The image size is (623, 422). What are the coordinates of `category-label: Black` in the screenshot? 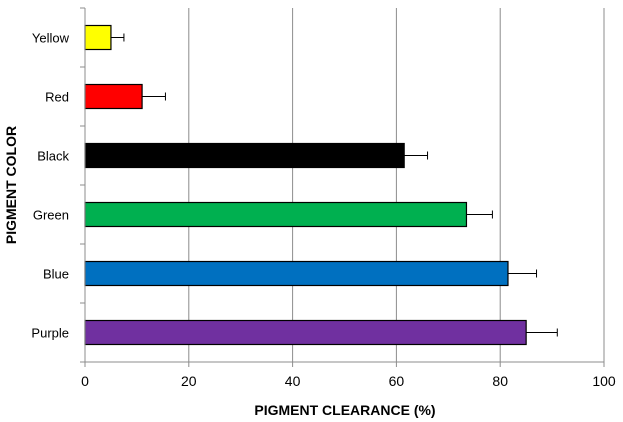 It's located at (53, 156).